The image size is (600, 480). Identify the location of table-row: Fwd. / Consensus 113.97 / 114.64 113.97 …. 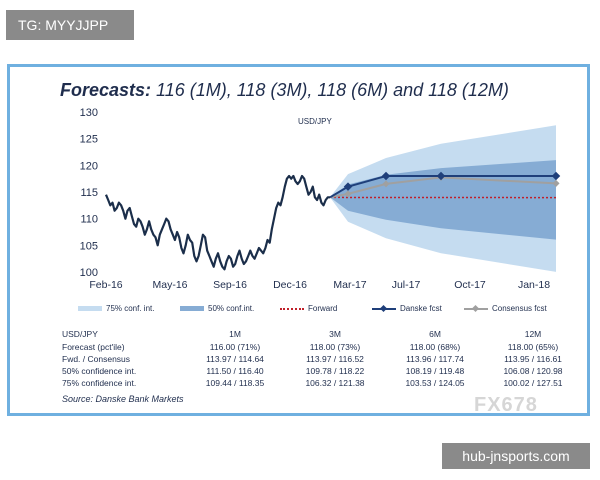
(322, 359).